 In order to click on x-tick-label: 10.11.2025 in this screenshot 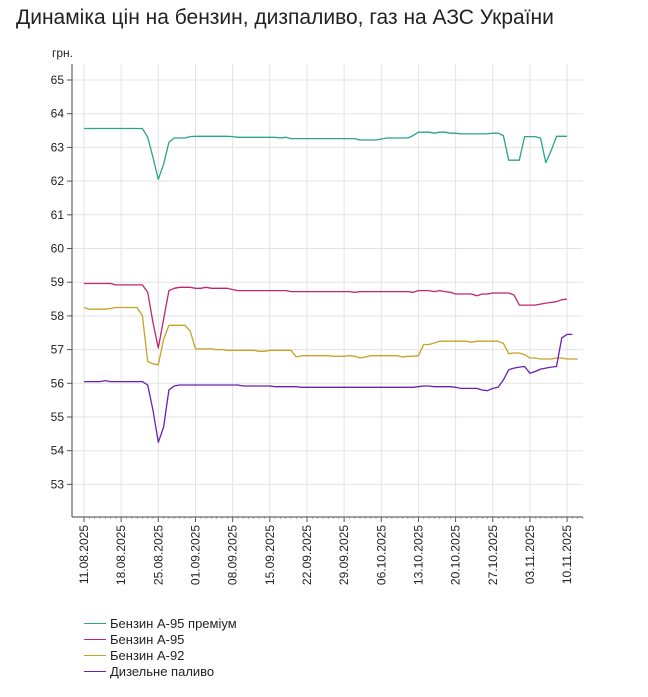, I will do `click(567, 554)`.